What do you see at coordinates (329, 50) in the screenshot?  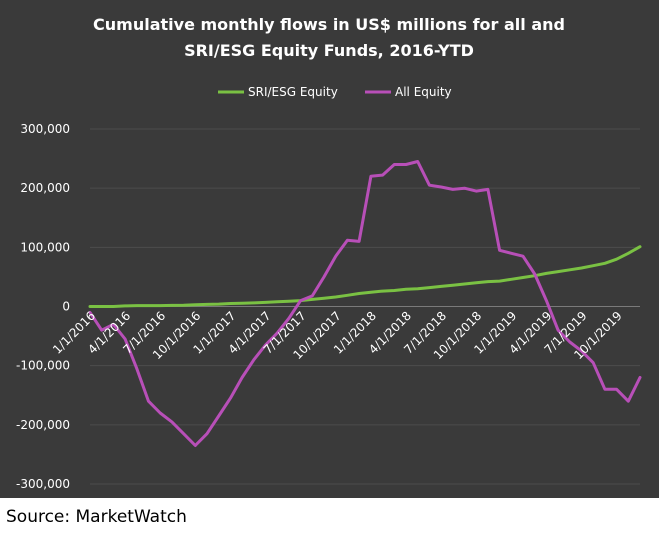 I see `chart-title-line-2: SRI/ESG Equity Funds, 2016-YTD` at bounding box center [329, 50].